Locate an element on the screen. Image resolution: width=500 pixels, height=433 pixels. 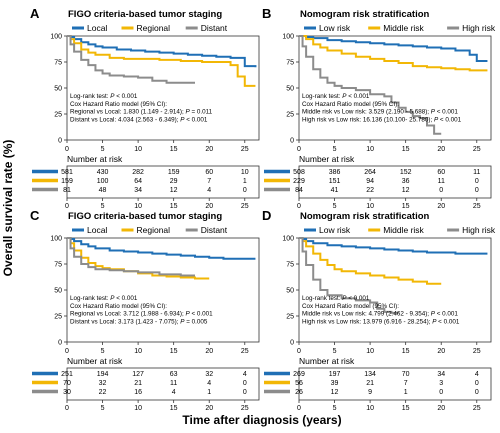
risk-x-tick-label: 10 is located at coordinates (138, 206).